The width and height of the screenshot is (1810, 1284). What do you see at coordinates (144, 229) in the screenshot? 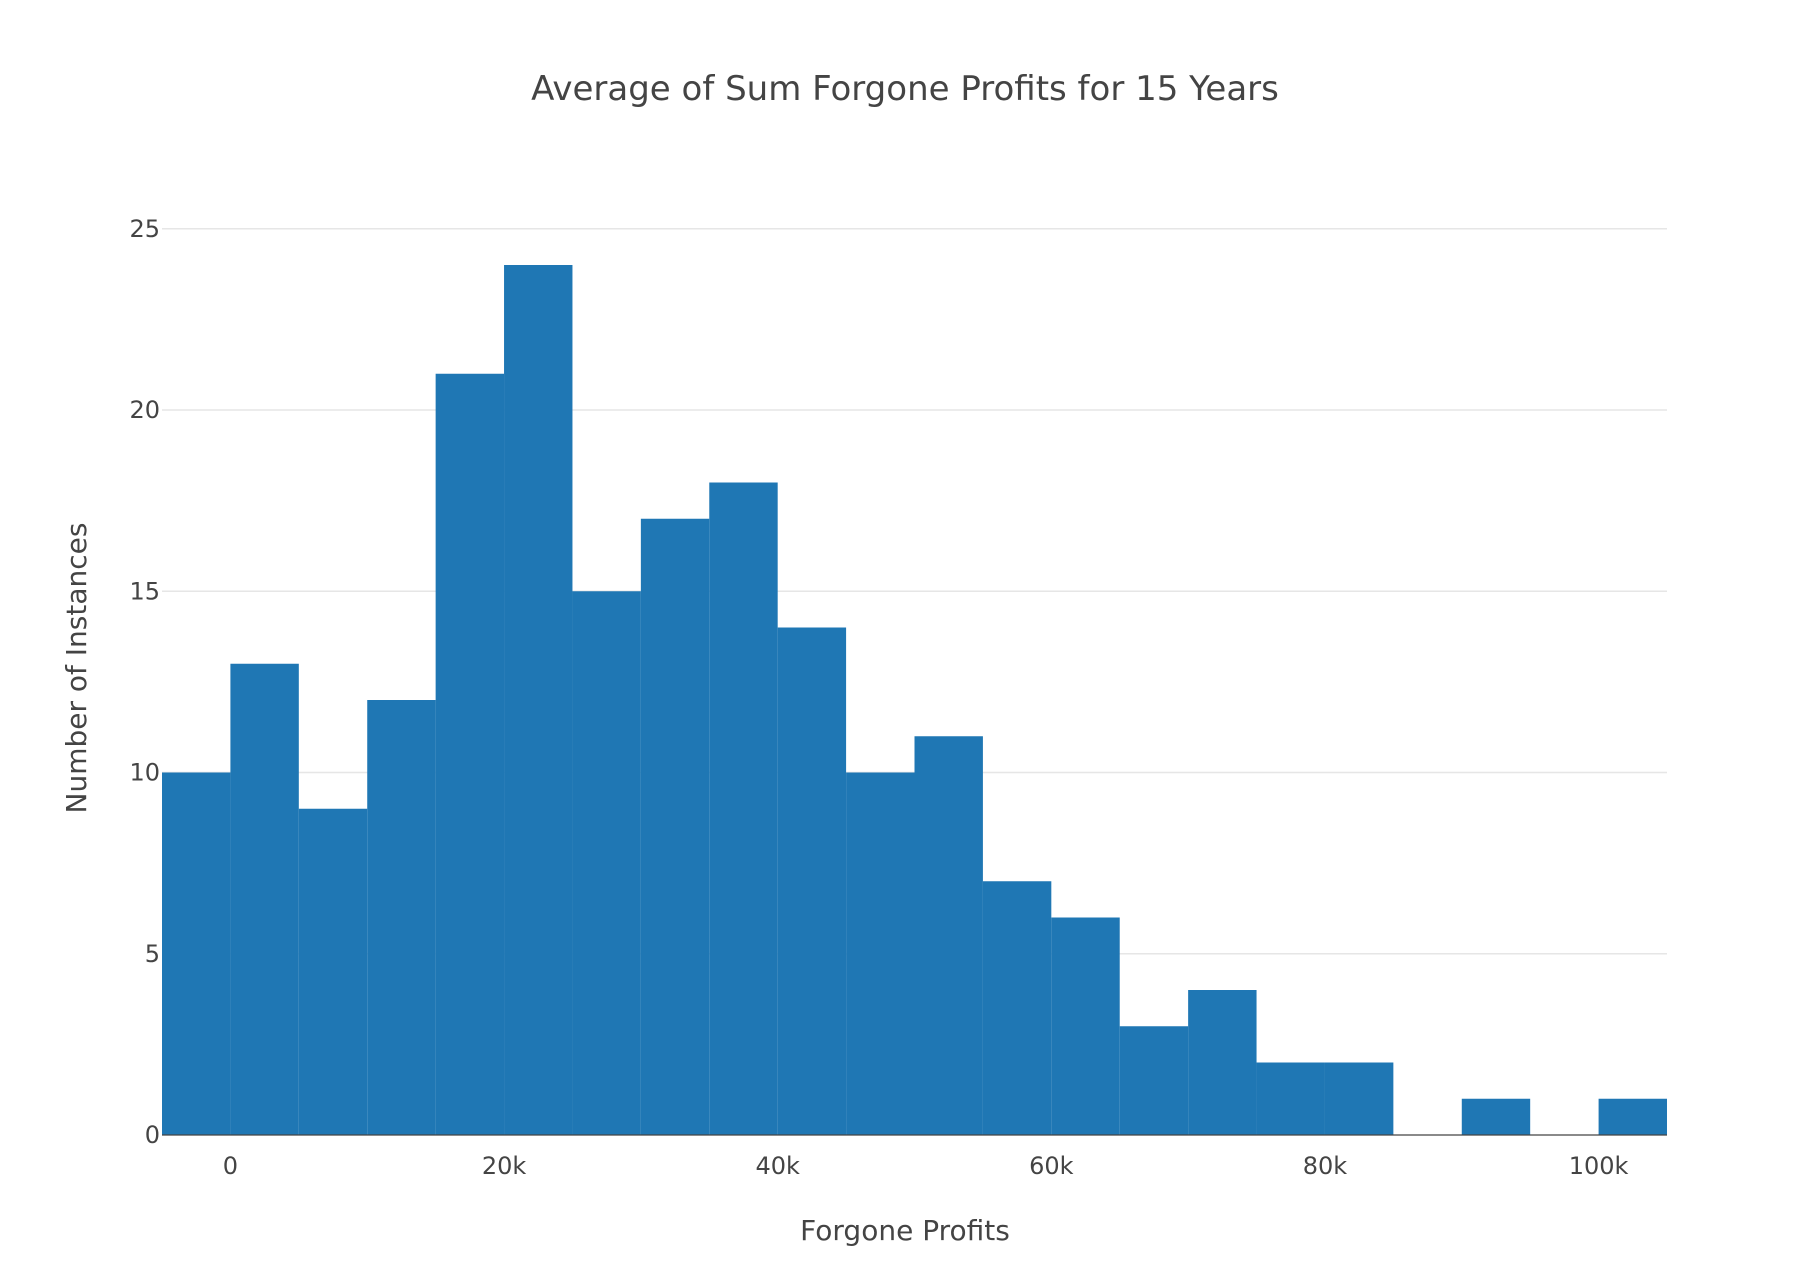
I see `y-tick-label: 25` at bounding box center [144, 229].